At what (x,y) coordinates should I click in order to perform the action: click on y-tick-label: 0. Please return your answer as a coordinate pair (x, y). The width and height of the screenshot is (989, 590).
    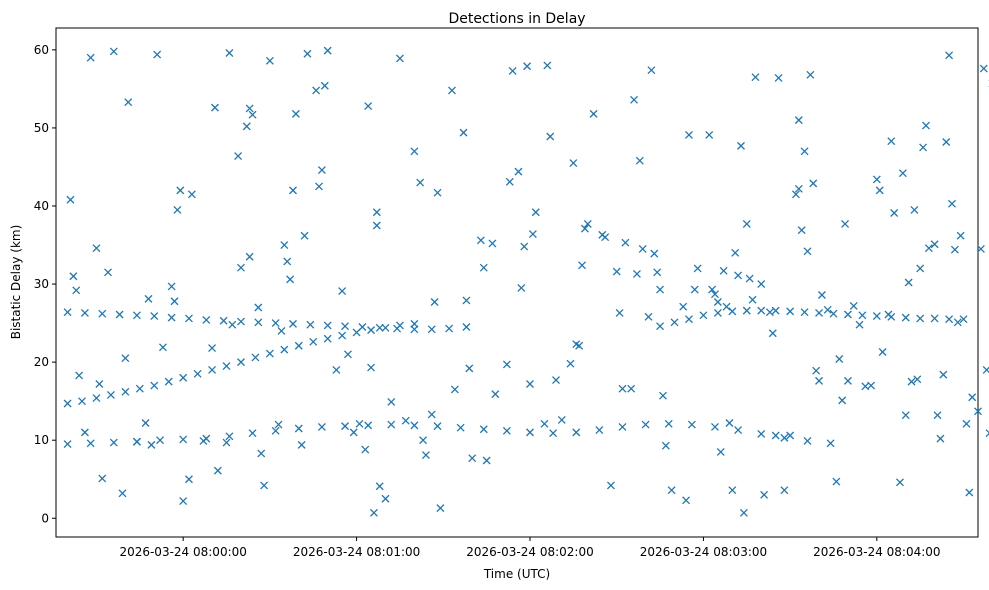
    Looking at the image, I should click on (45, 518).